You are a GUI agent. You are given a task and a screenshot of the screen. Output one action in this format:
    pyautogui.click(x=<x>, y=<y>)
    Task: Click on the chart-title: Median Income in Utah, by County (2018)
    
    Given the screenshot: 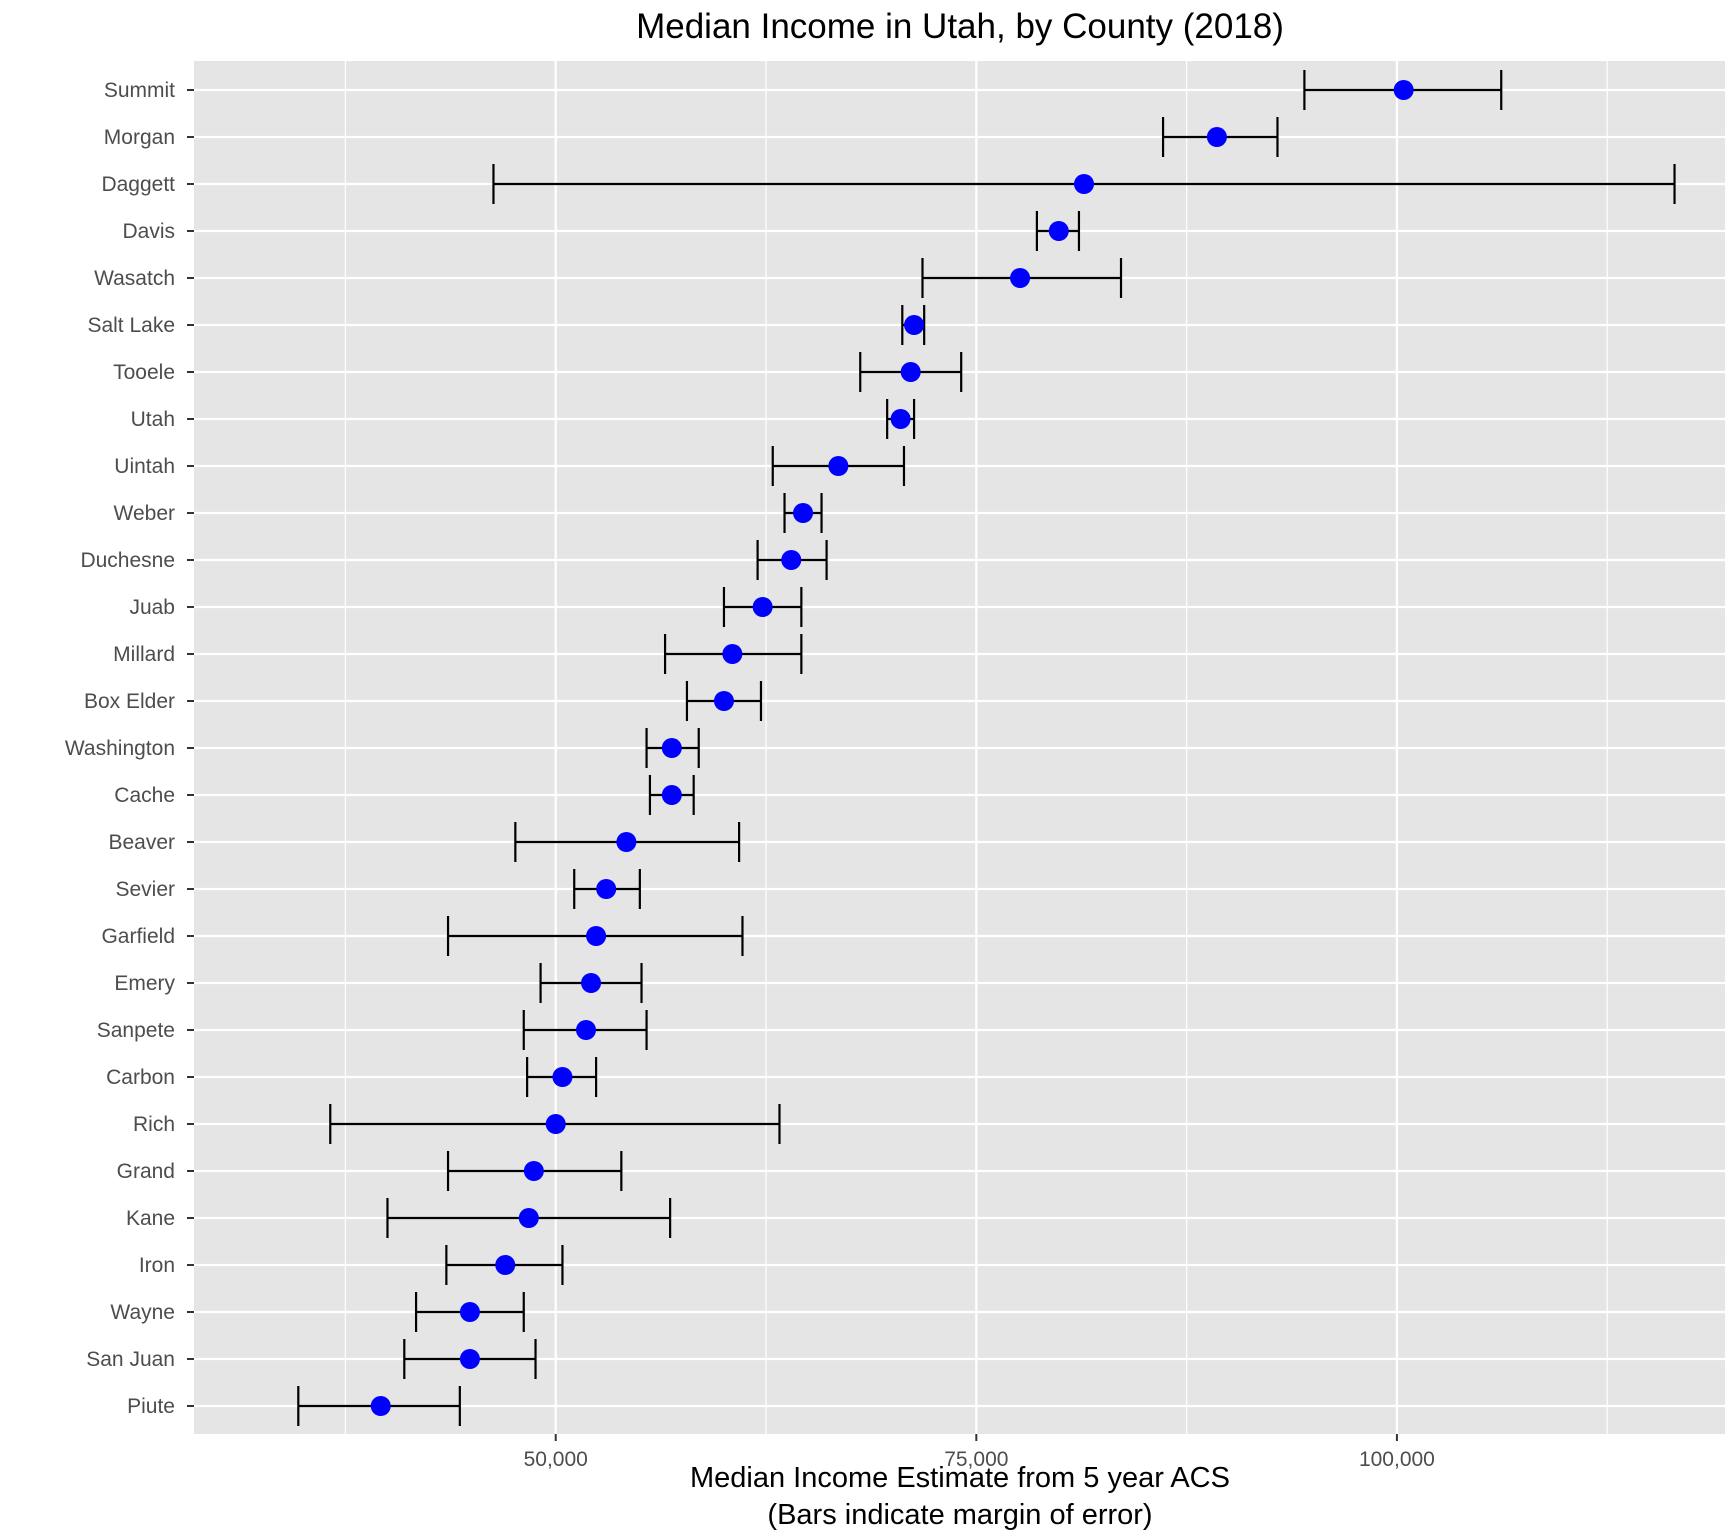 What is the action you would take?
    pyautogui.click(x=960, y=26)
    